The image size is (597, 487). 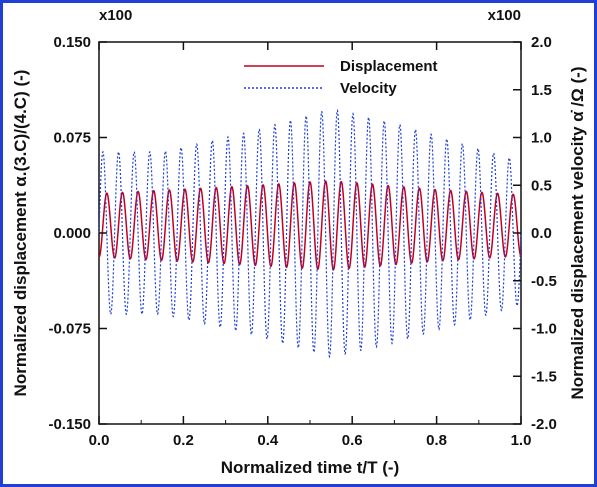 What do you see at coordinates (183, 440) in the screenshot?
I see `x-tick-label: 0.2` at bounding box center [183, 440].